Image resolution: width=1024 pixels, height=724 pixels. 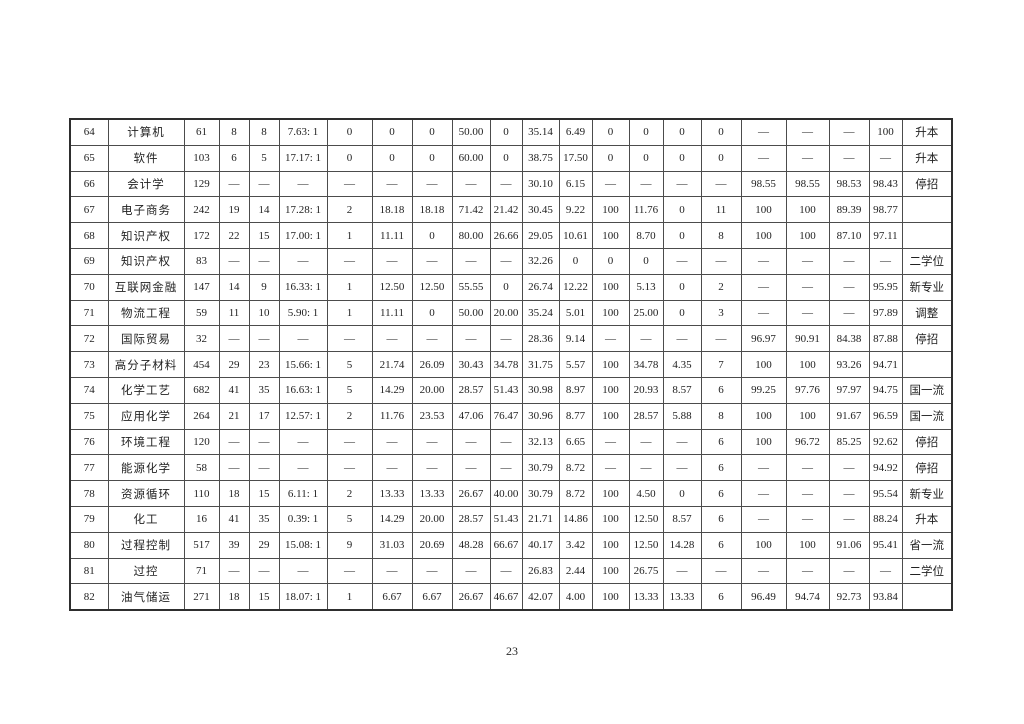 What do you see at coordinates (575, 571) in the screenshot?
I see `value-cell: 2.44` at bounding box center [575, 571].